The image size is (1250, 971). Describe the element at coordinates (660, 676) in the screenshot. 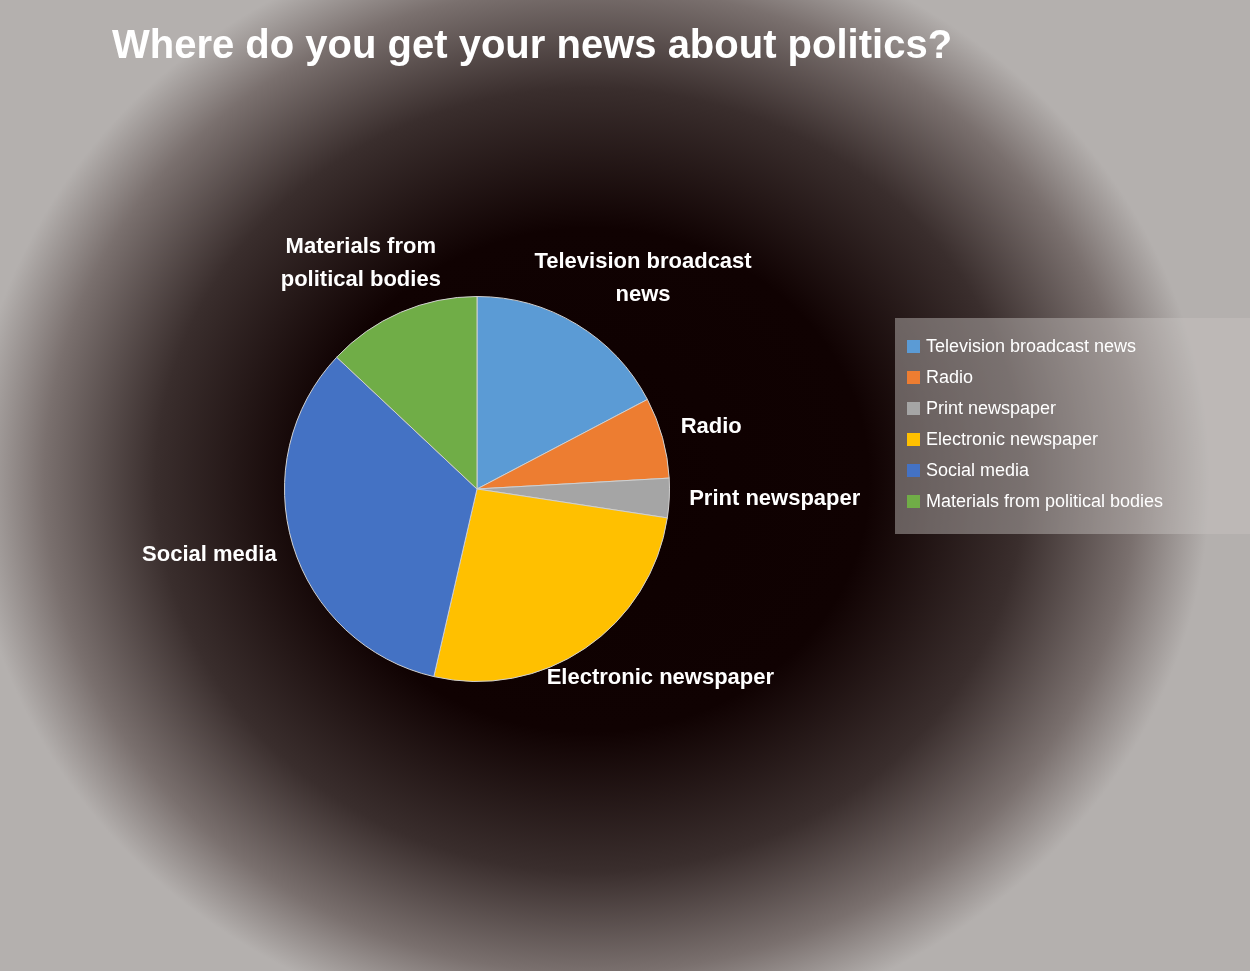

I see `slice-label: Electronic newspaper` at that location.